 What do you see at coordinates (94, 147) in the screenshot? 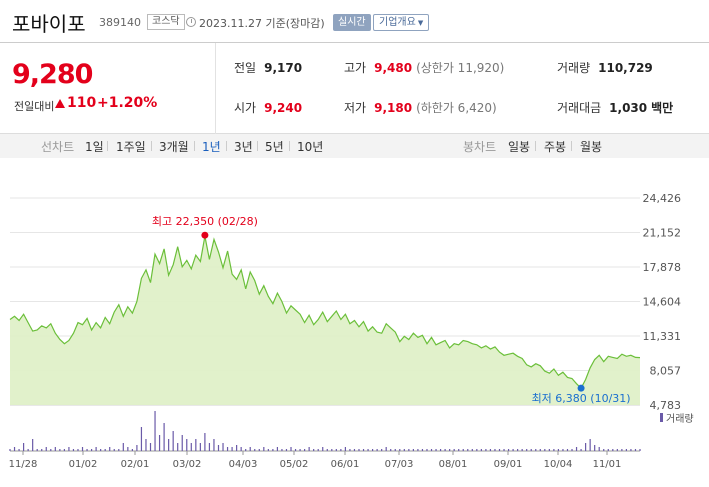
I see `tab-period-1d: 1일` at bounding box center [94, 147].